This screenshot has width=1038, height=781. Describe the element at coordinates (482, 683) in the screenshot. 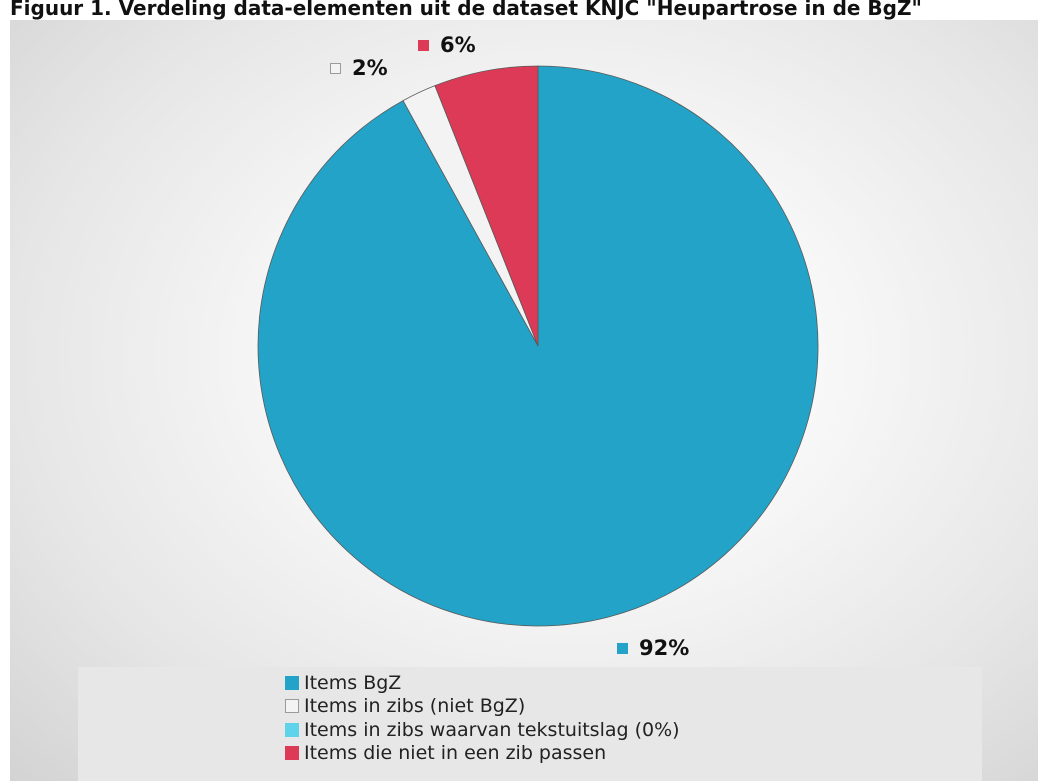

I see `legend-item-items-bgz: Items BgZ` at that location.